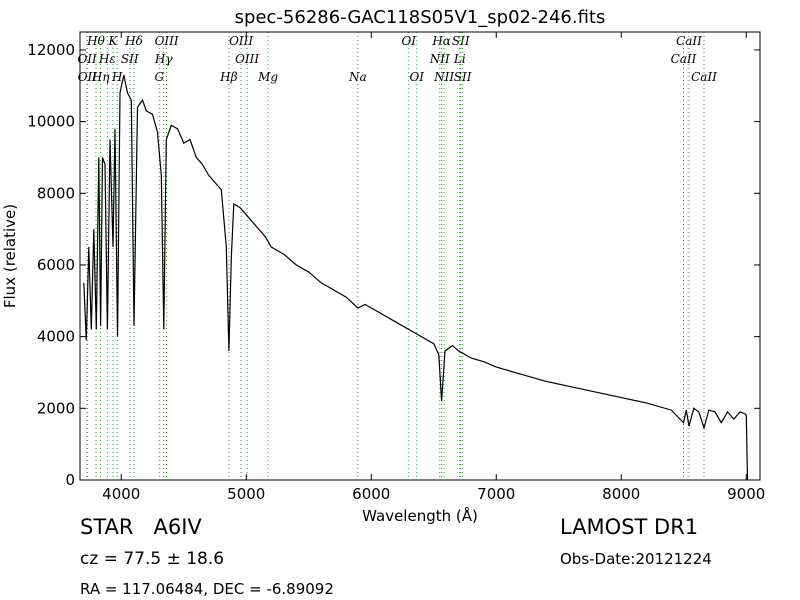 The width and height of the screenshot is (800, 600). Describe the element at coordinates (496, 494) in the screenshot. I see `x-tick-label: 7000` at that location.